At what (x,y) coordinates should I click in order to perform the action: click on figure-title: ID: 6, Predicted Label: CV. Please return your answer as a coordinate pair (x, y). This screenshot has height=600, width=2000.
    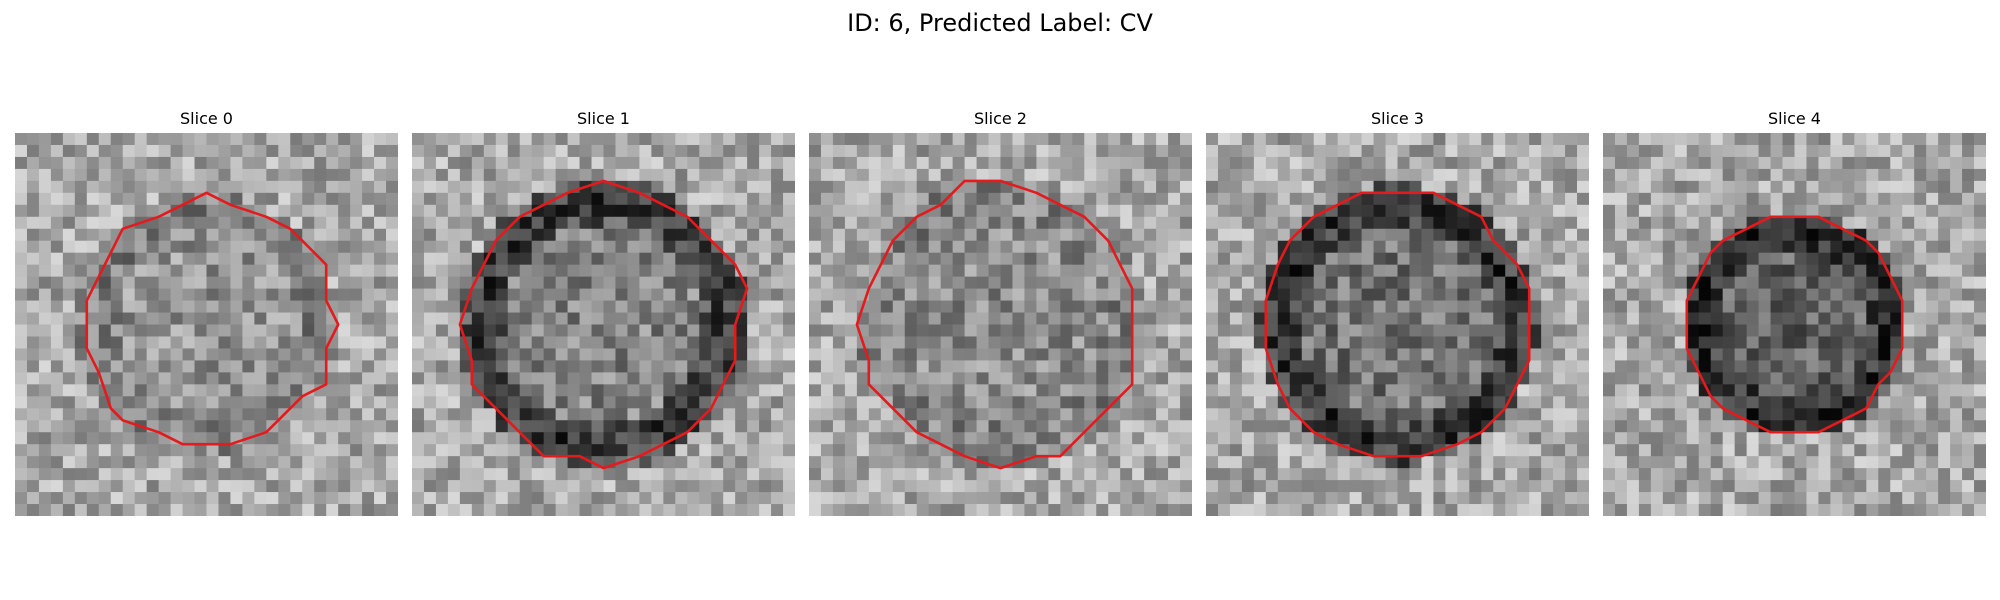
    Looking at the image, I should click on (1000, 23).